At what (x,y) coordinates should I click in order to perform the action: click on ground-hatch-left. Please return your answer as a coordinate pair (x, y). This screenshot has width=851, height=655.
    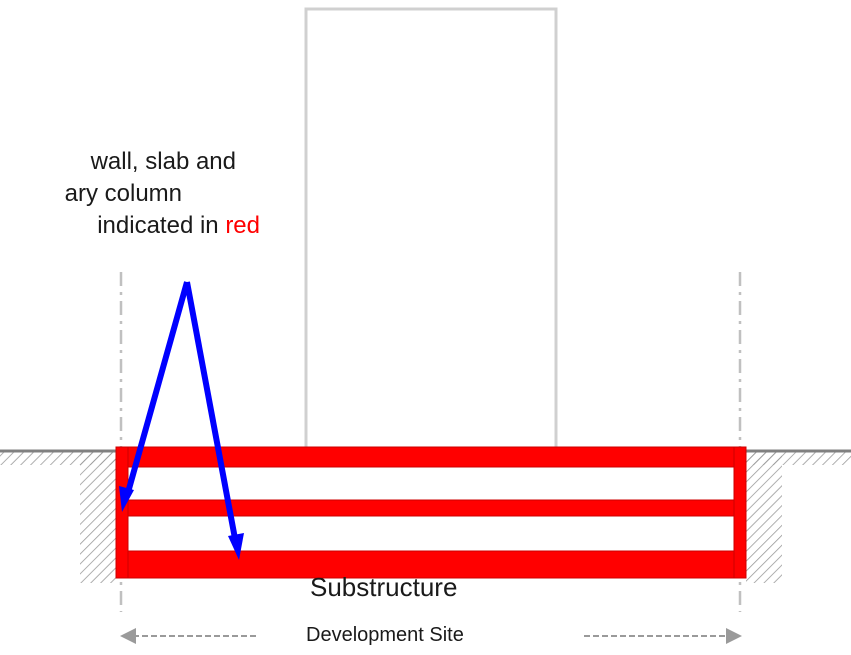
    Looking at the image, I should click on (58, 516).